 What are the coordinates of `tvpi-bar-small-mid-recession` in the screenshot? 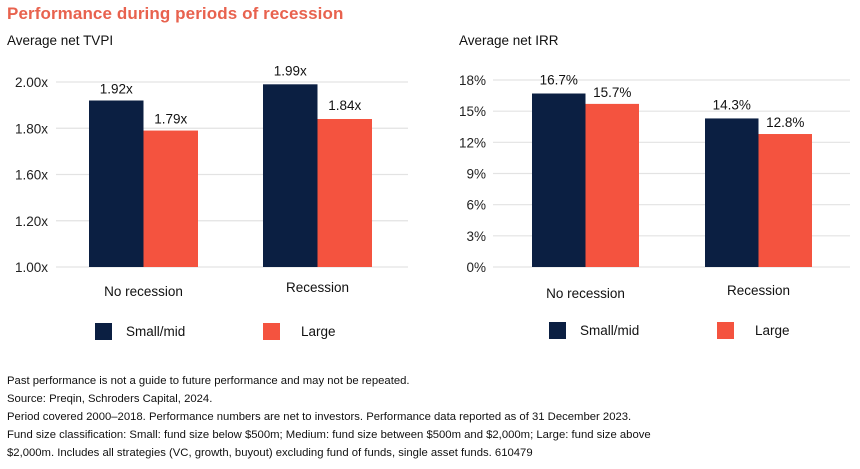 It's located at (290, 175).